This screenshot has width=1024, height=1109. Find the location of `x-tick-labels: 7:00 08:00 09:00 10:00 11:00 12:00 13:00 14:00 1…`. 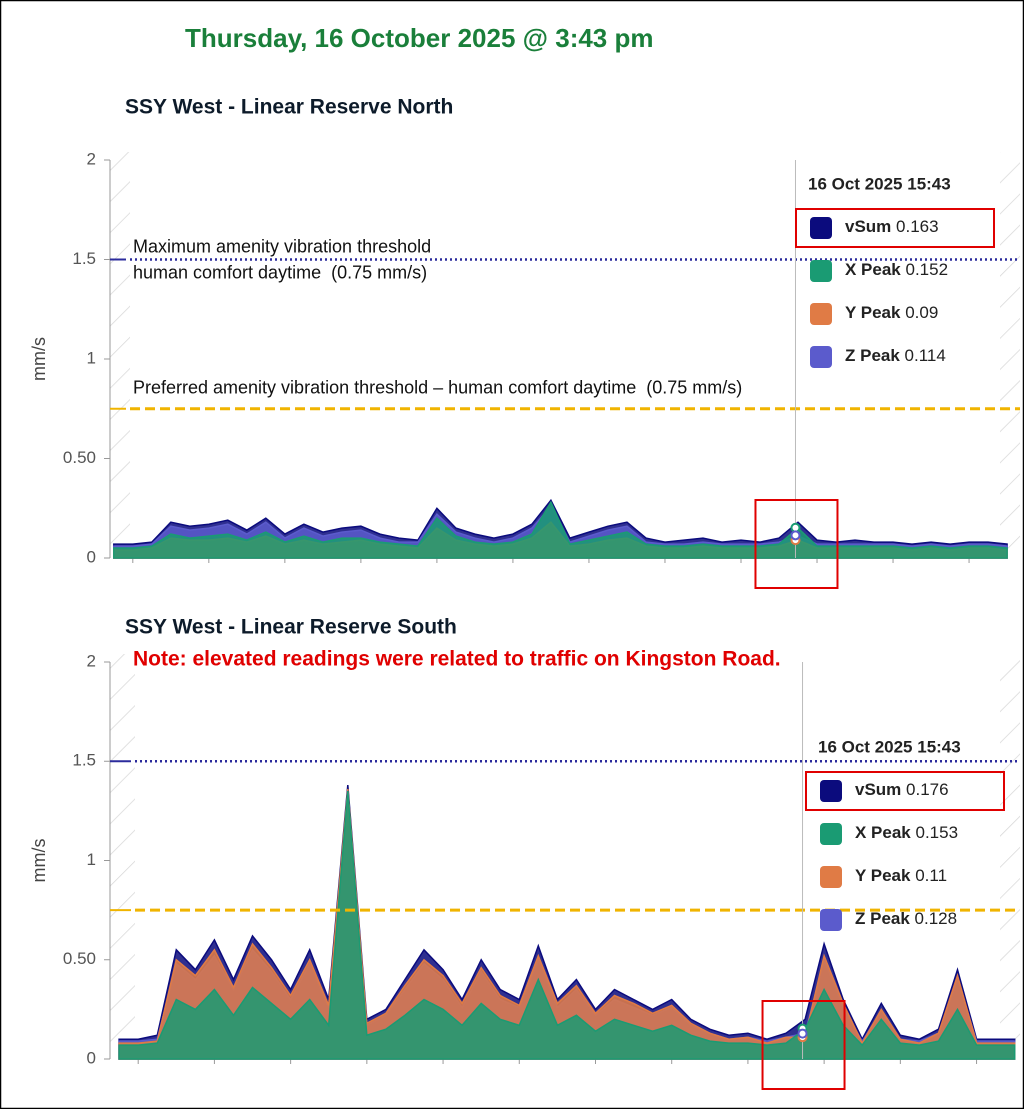

x-tick-labels: 7:00 08:00 09:00 10:00 11:00 12:00 13:00 14:00 1… is located at coordinates (553, 578).